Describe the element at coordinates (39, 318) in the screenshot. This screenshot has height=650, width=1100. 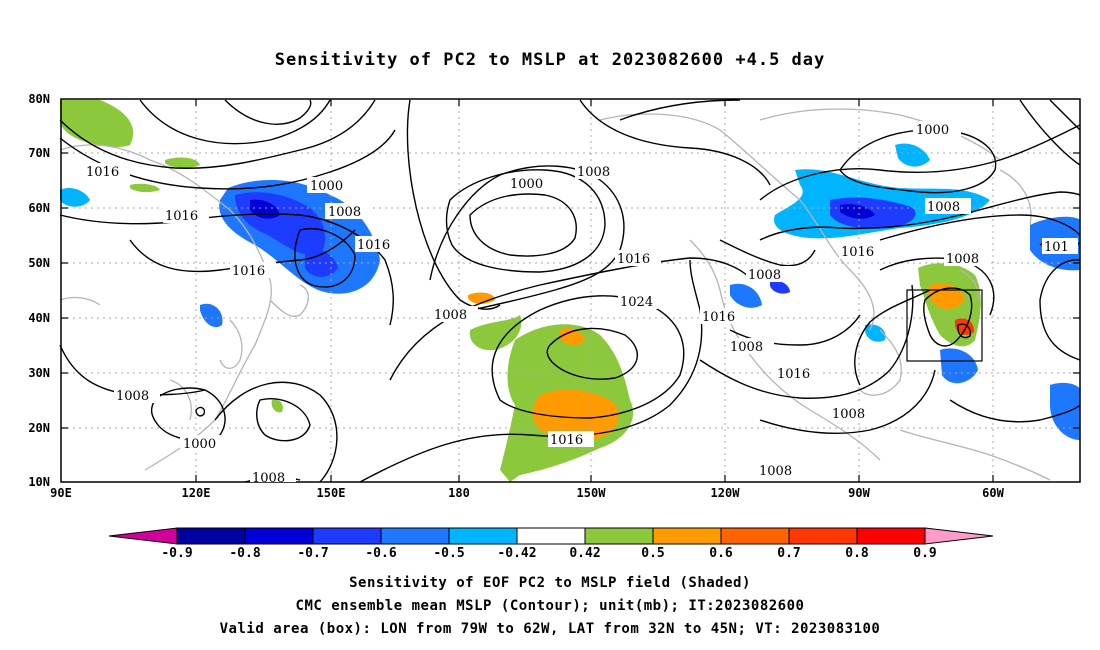
I see `lat-label: 40N` at that location.